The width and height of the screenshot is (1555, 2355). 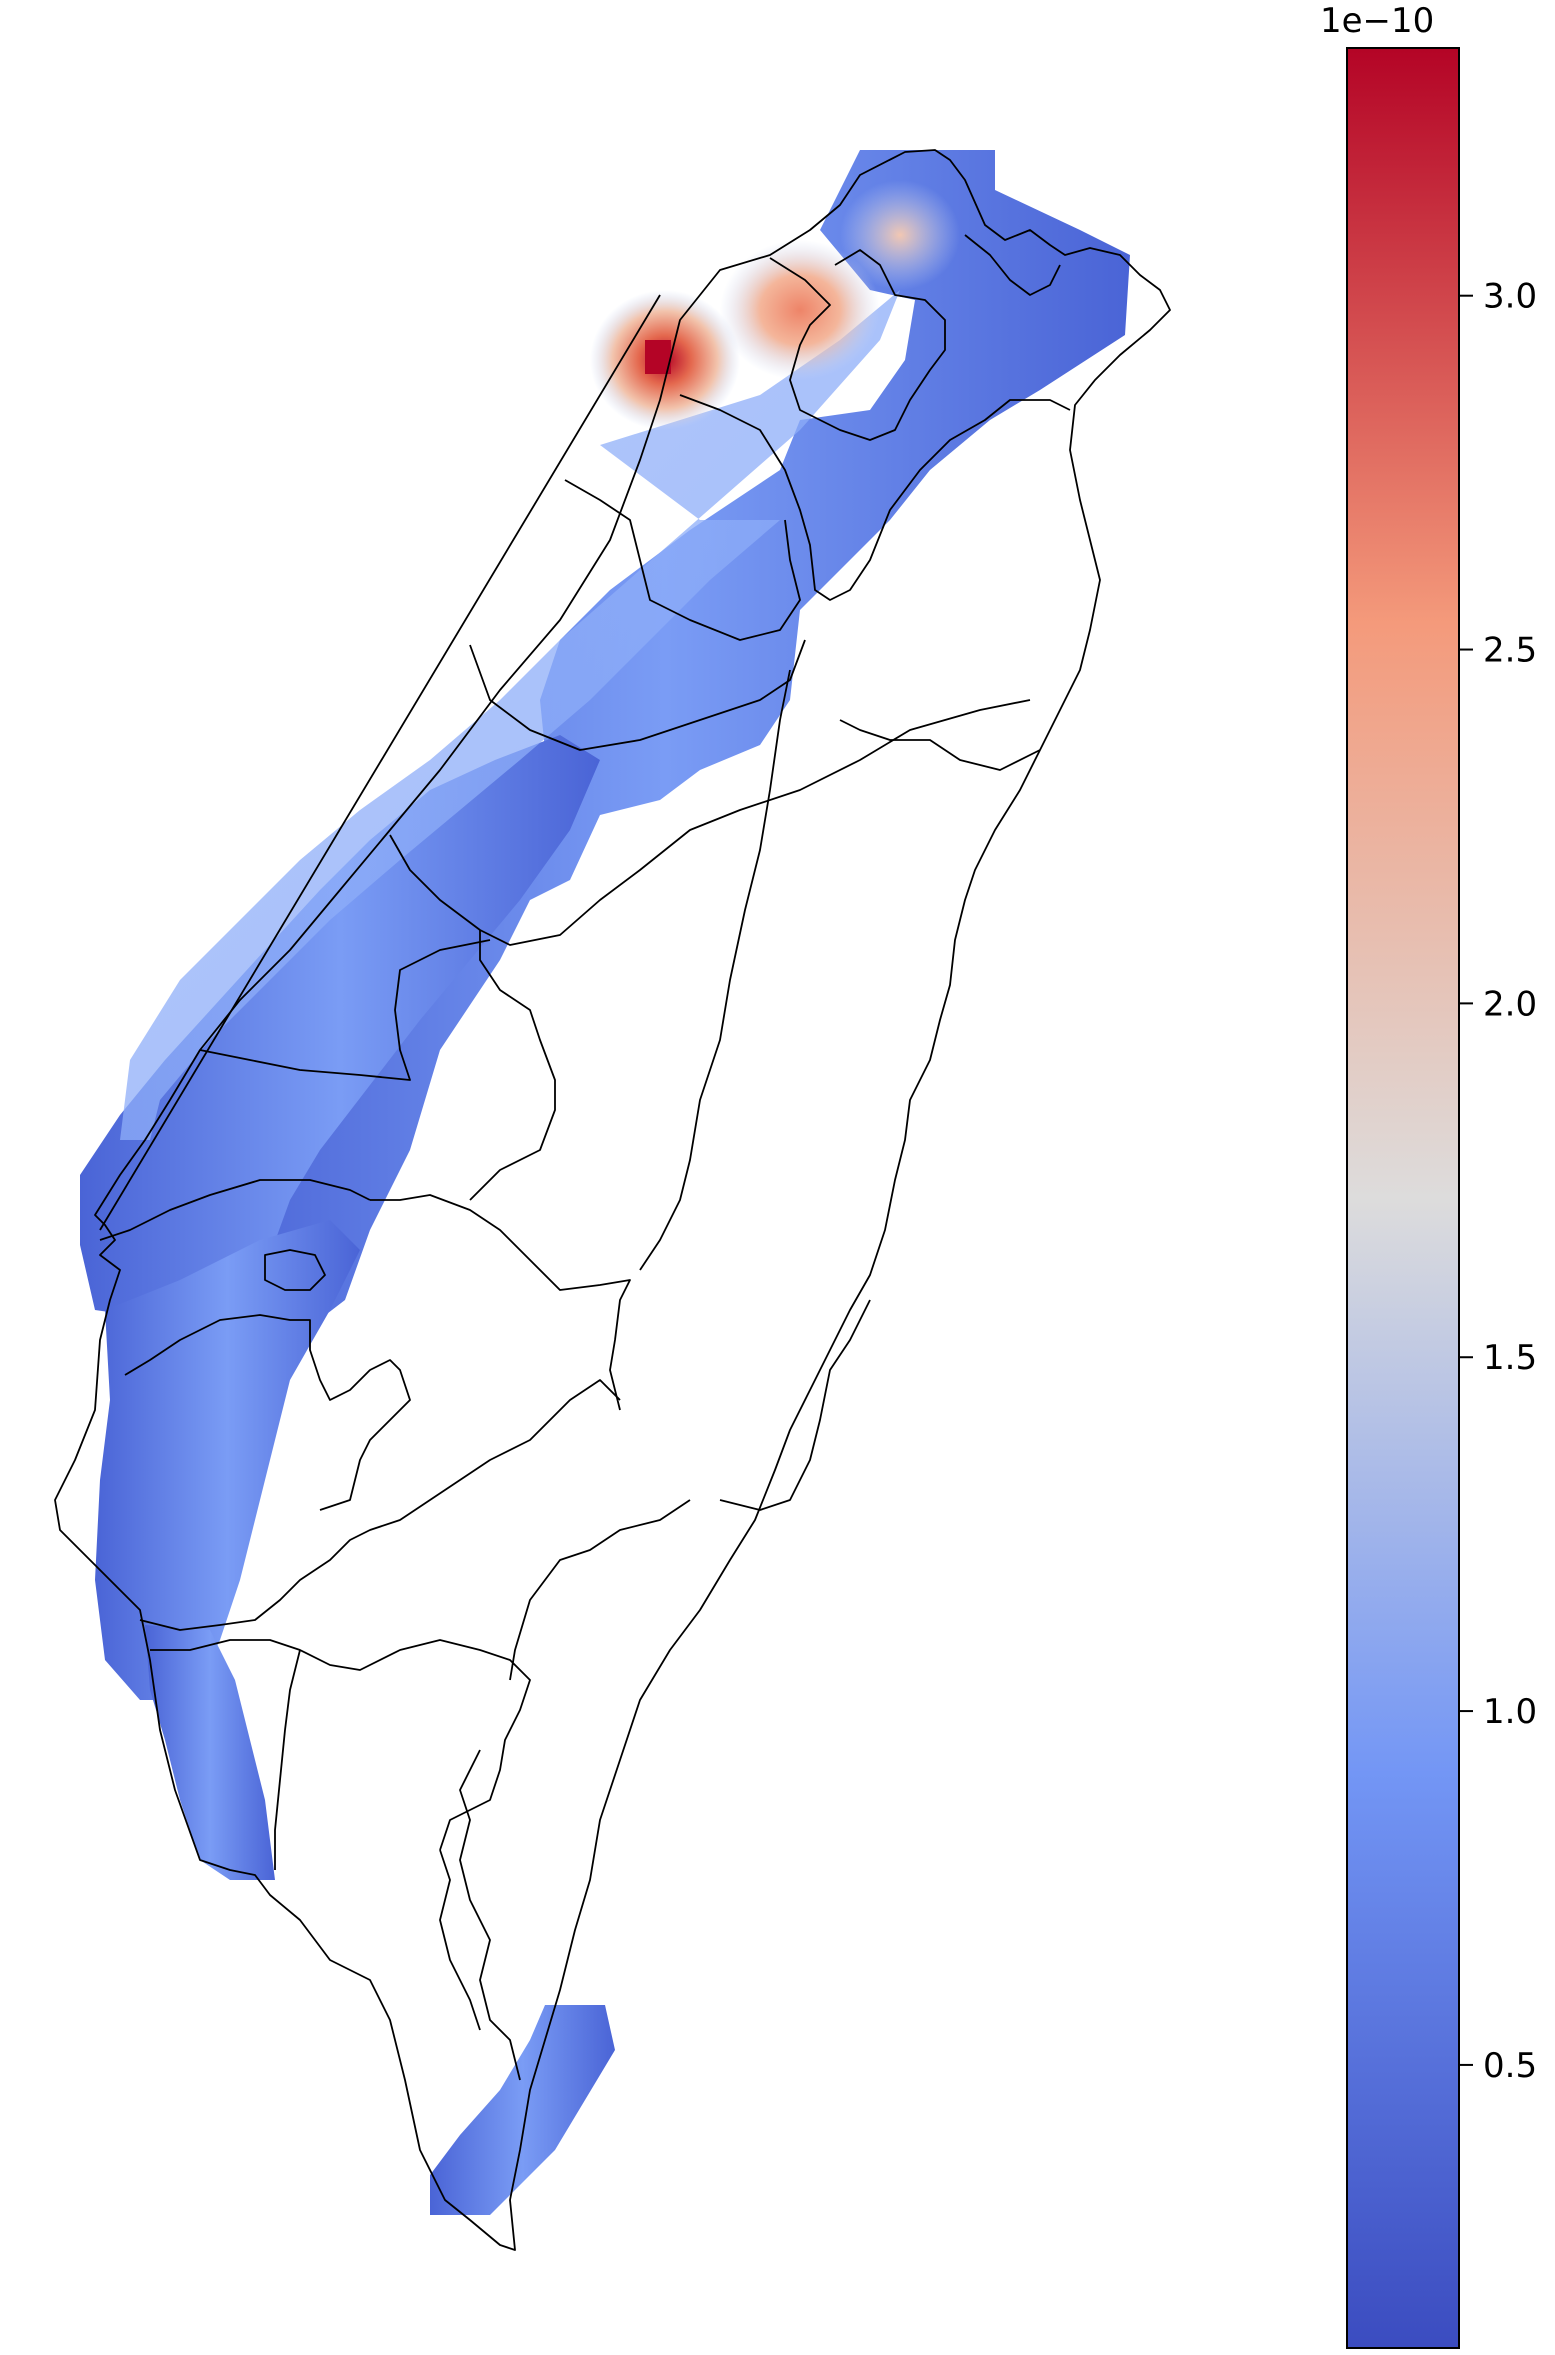 What do you see at coordinates (600, 1590) in the screenshot?
I see `boundary-taitung` at bounding box center [600, 1590].